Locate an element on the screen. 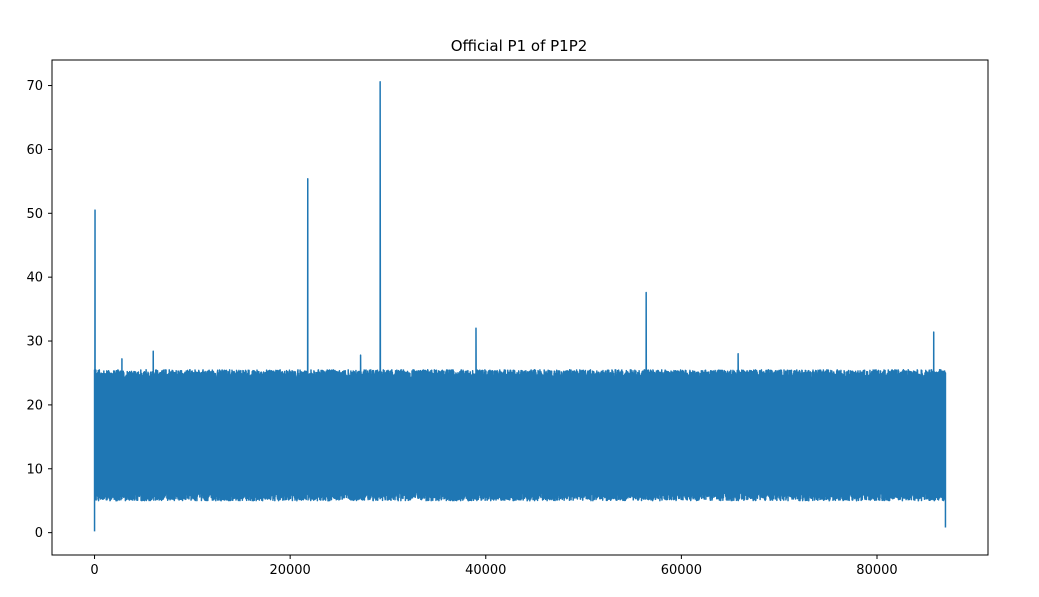  x-tick-label: 0 is located at coordinates (94, 570).